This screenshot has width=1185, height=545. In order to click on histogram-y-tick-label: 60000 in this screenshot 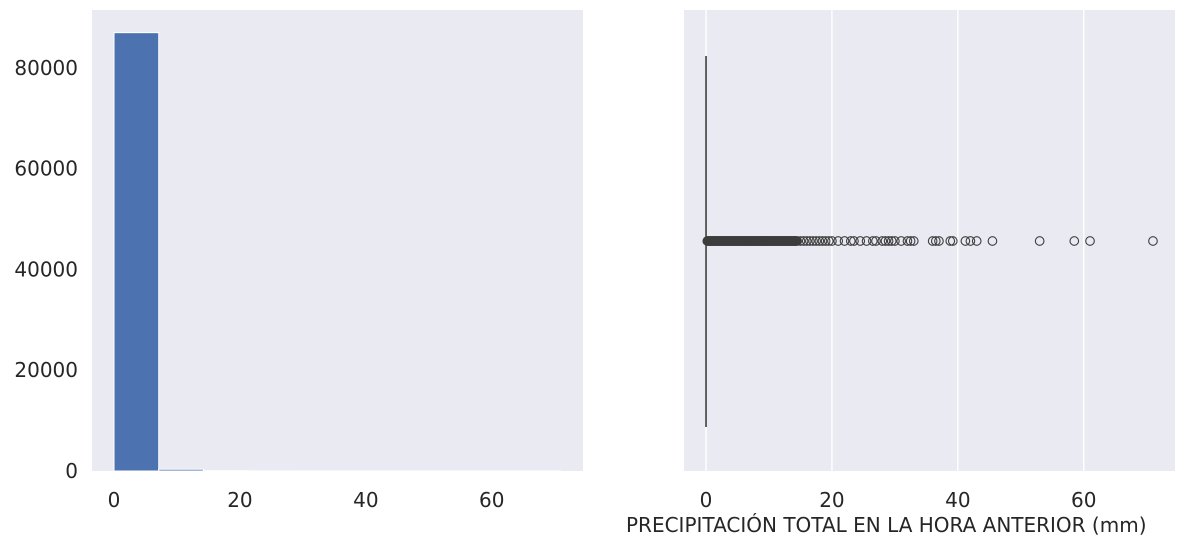, I will do `click(46, 169)`.